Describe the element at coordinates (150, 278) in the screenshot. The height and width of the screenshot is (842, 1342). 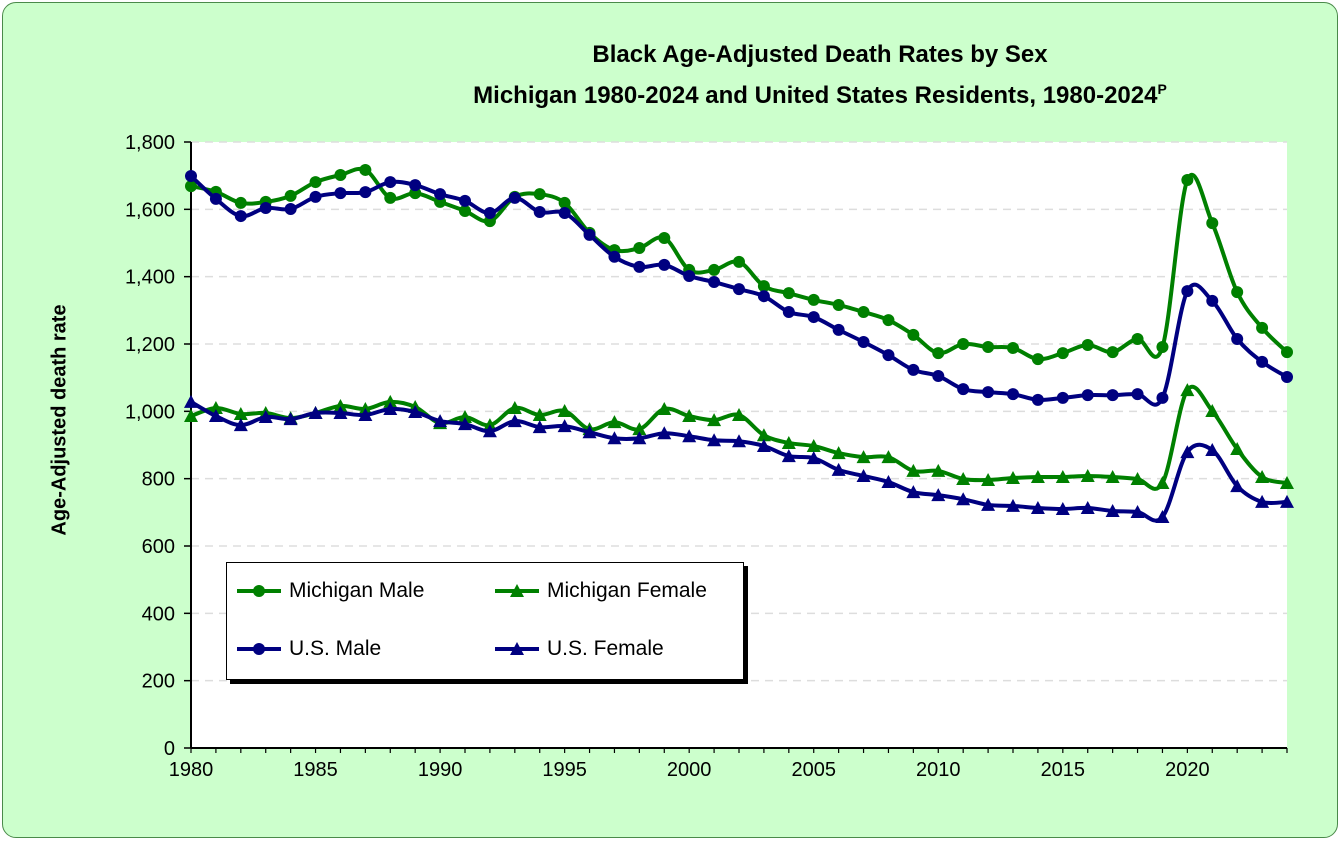
I see `y-tick-label: 1,400` at that location.